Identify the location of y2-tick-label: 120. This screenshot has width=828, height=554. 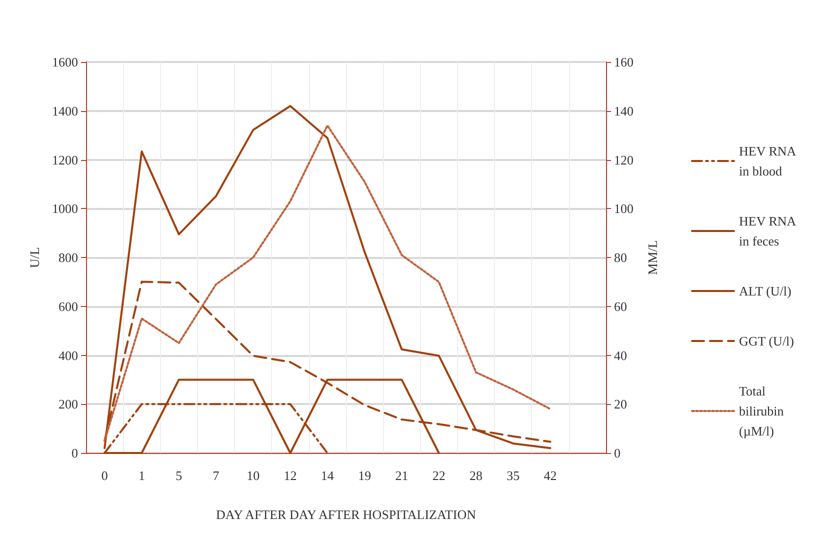
(624, 160).